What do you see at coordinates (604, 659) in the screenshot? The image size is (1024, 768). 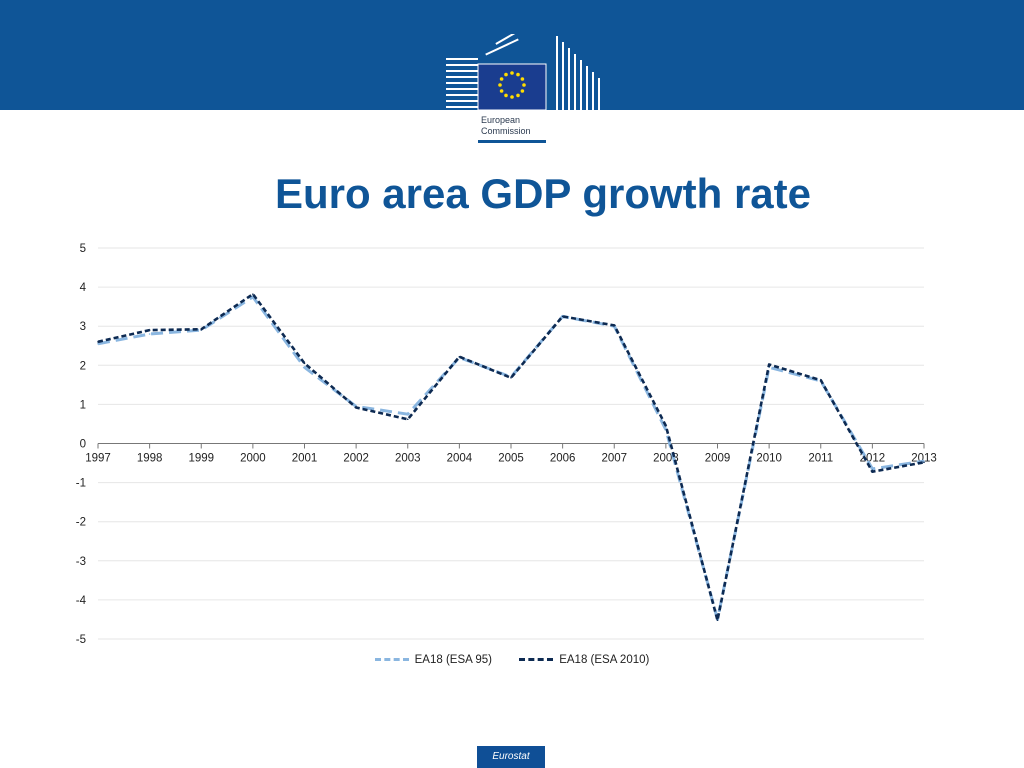 I see `legend-label-esa2010: EA18 (ESA 2010)` at bounding box center [604, 659].